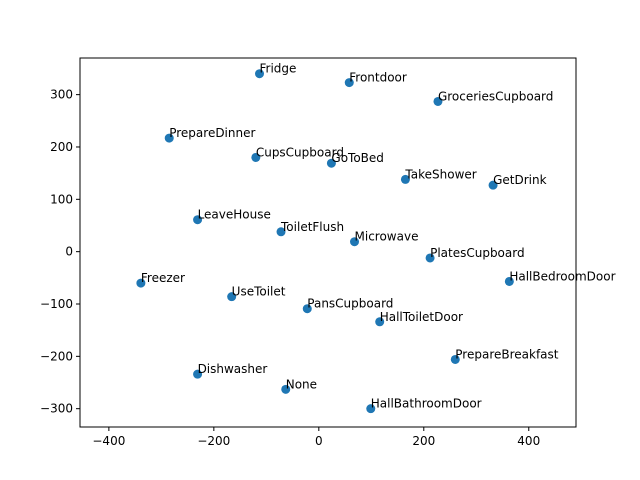  Describe the element at coordinates (440, 174) in the screenshot. I see `point-label: TakeShower` at that location.